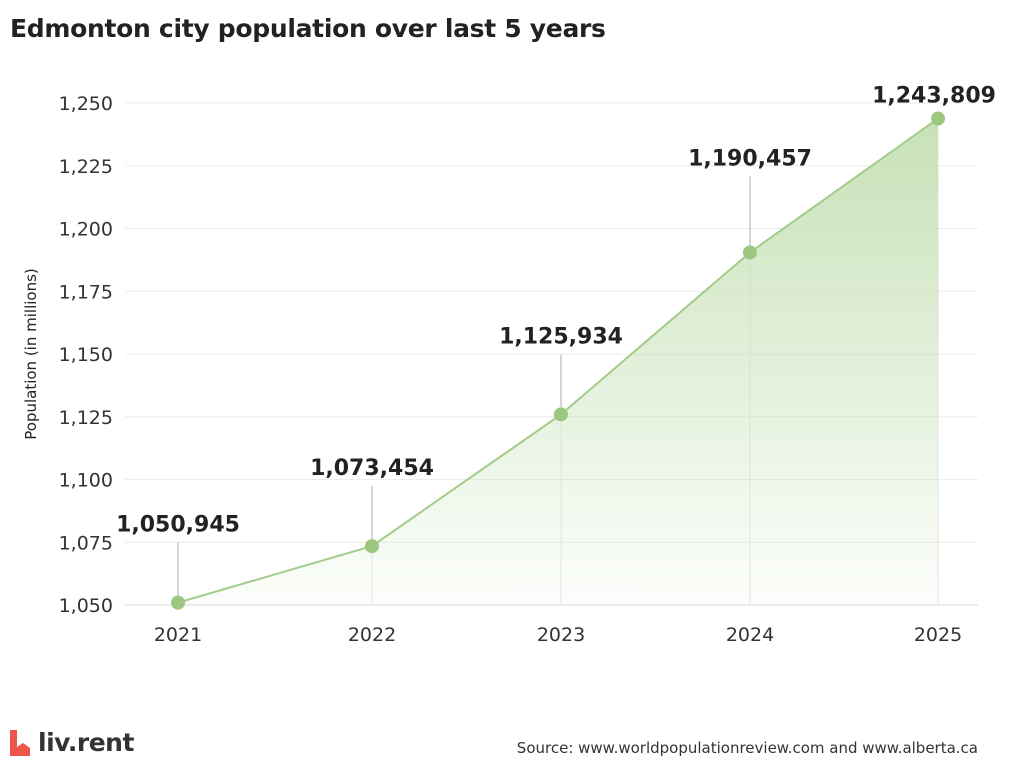 The width and height of the screenshot is (1024, 784). What do you see at coordinates (561, 336) in the screenshot?
I see `data-label: 1,125,934` at bounding box center [561, 336].